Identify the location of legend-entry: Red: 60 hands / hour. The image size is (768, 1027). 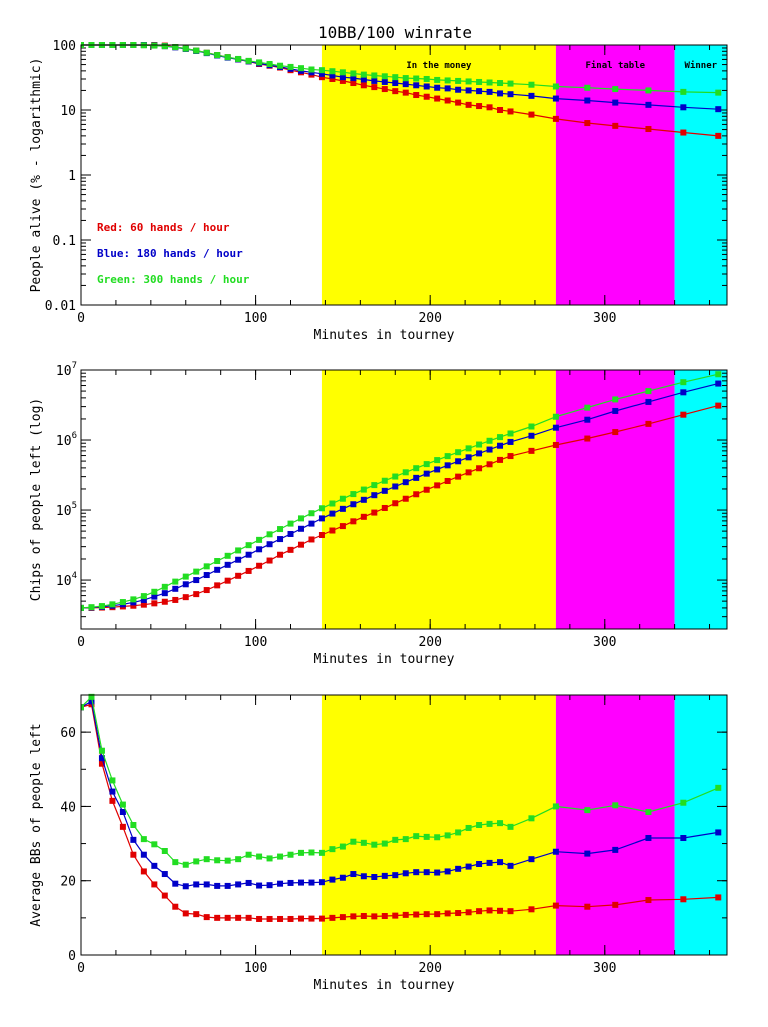
(163, 227).